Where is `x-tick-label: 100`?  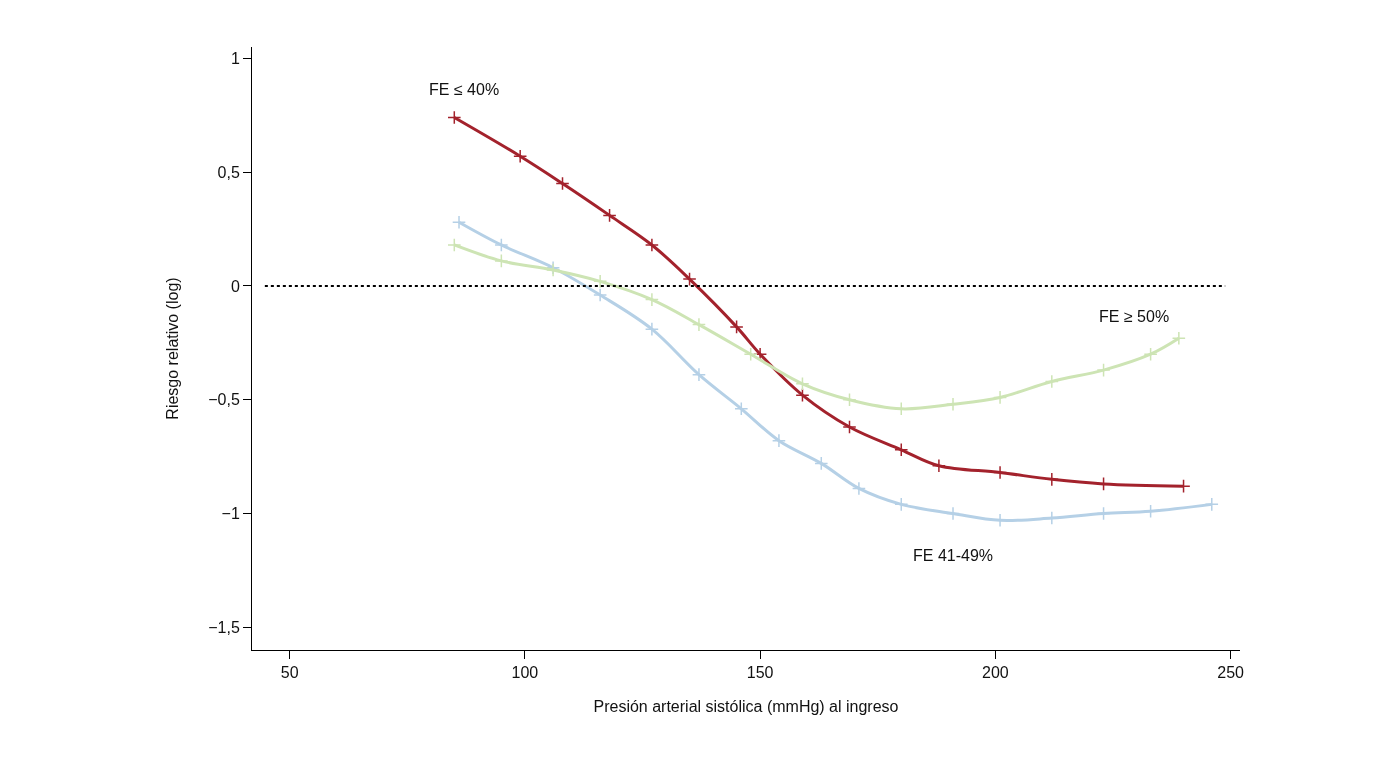 x-tick-label: 100 is located at coordinates (525, 673).